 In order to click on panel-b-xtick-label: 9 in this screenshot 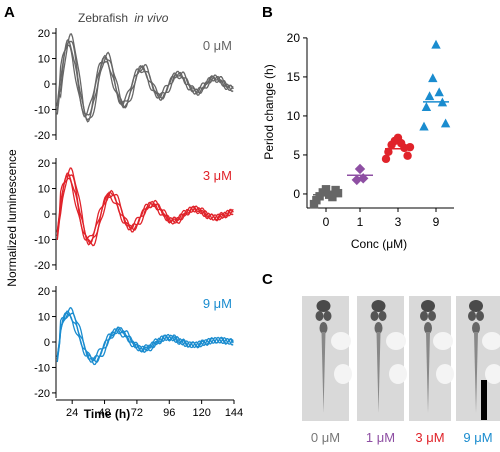, I will do `click(436, 222)`.